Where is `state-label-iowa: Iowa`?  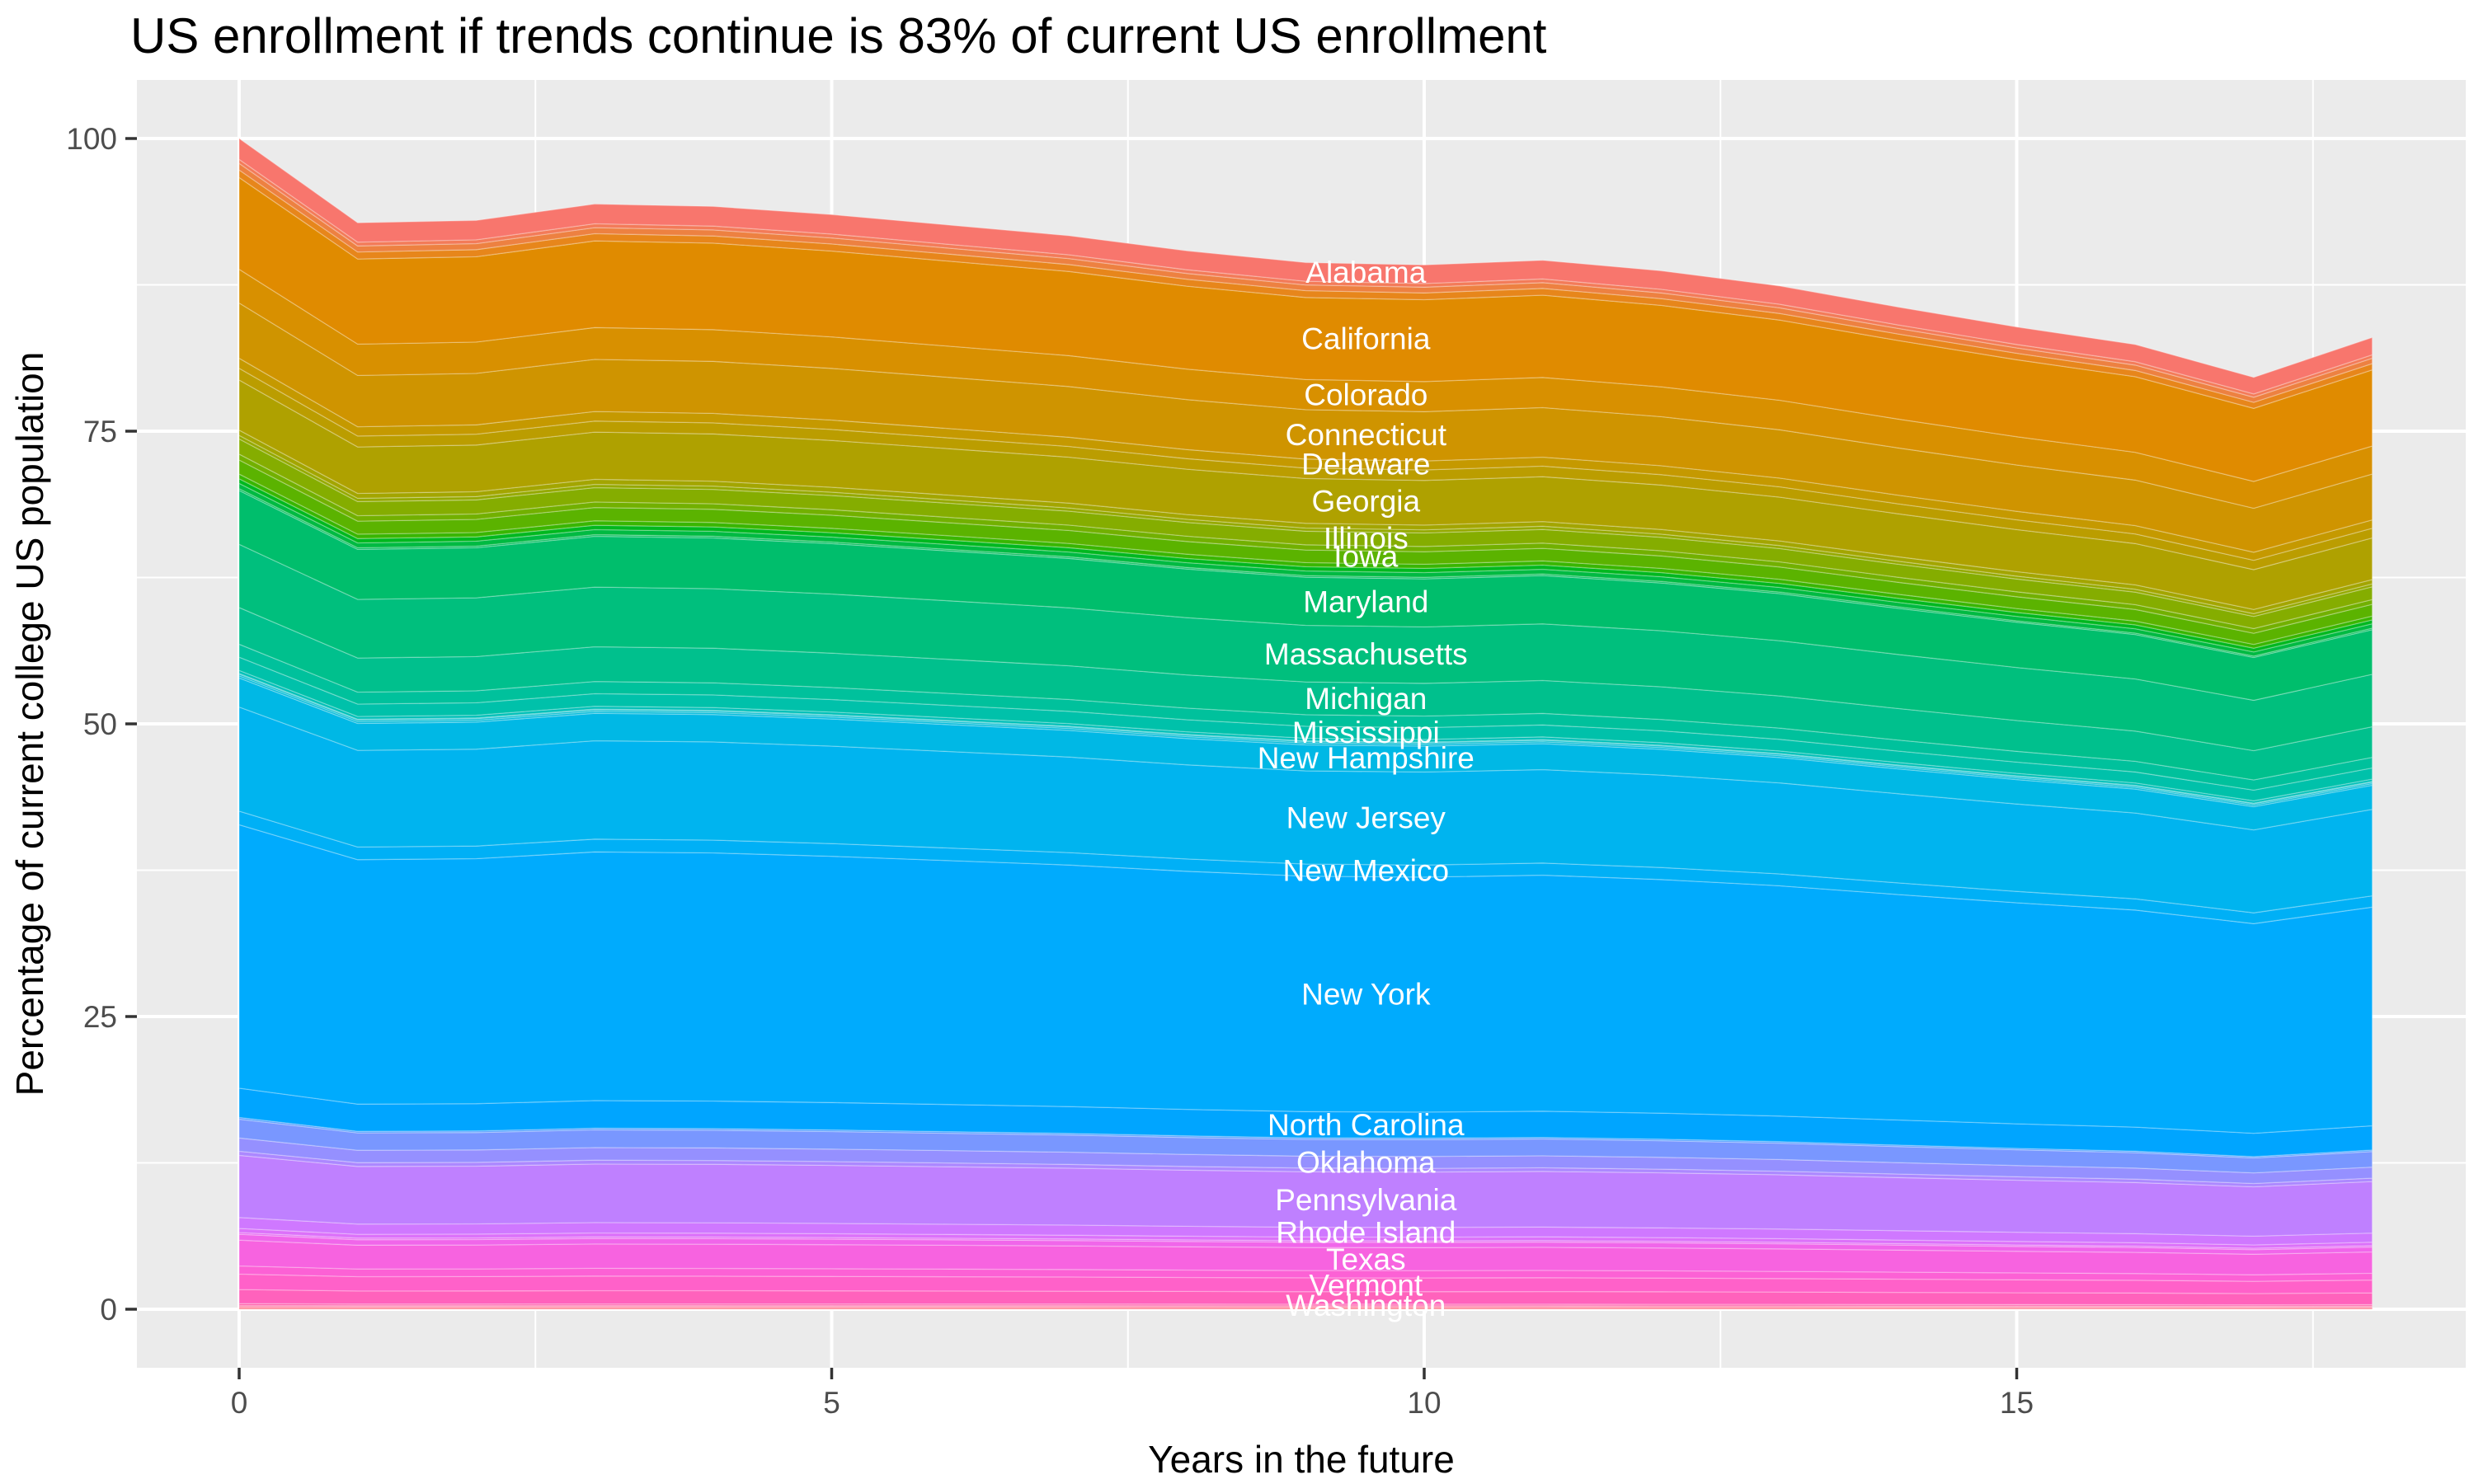 state-label-iowa: Iowa is located at coordinates (1366, 557).